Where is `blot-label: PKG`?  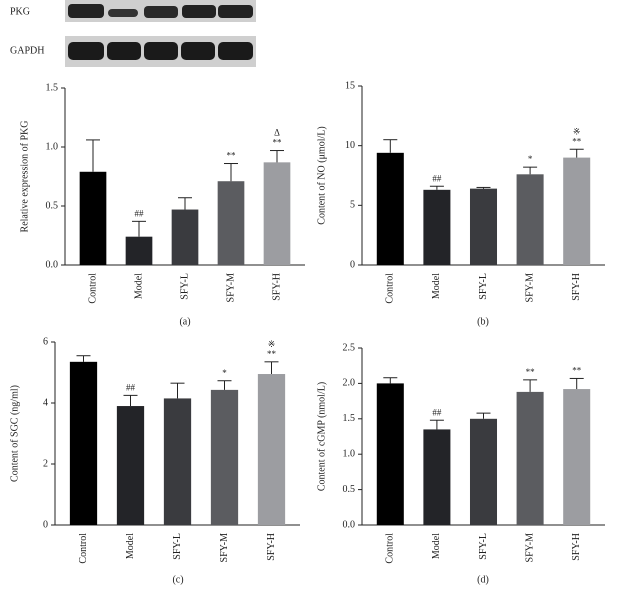
blot-label: PKG is located at coordinates (20, 11).